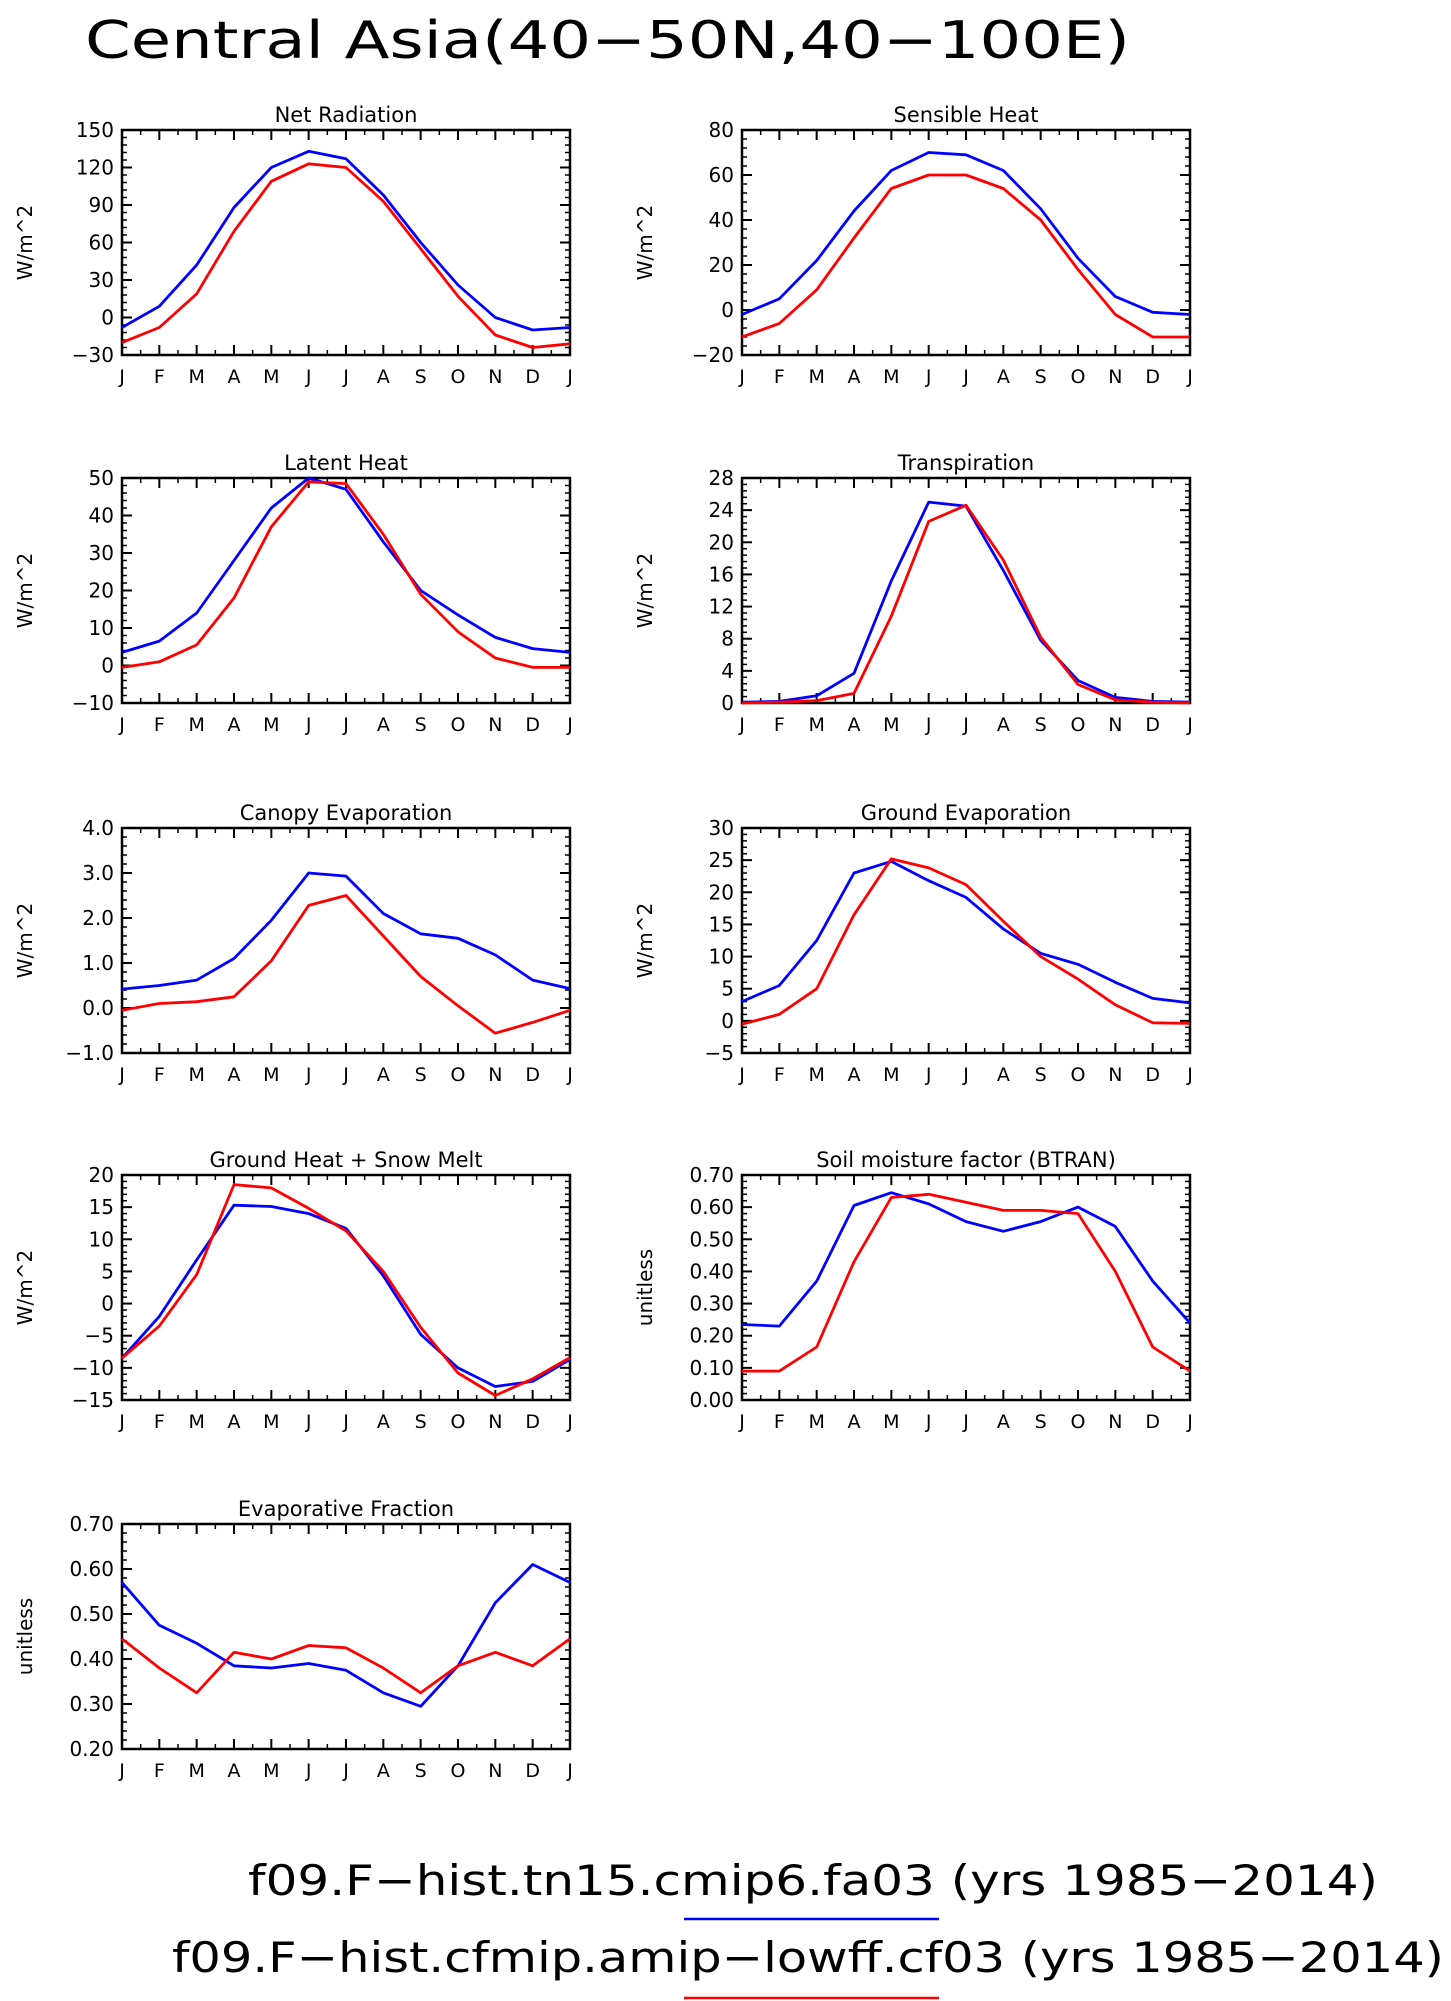 The width and height of the screenshot is (1451, 2001). I want to click on panel-title: Ground Evaporation, so click(966, 813).